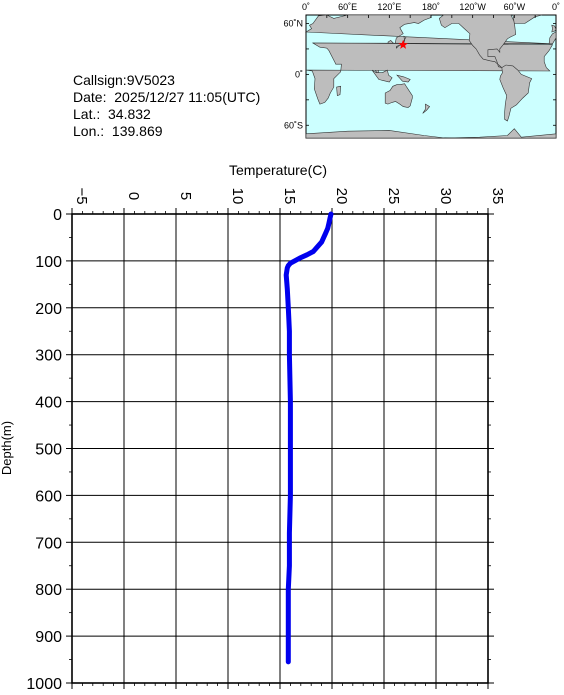 This screenshot has width=564, height=695. What do you see at coordinates (124, 80) in the screenshot?
I see `callsign-text: Callsign:9V5023` at bounding box center [124, 80].